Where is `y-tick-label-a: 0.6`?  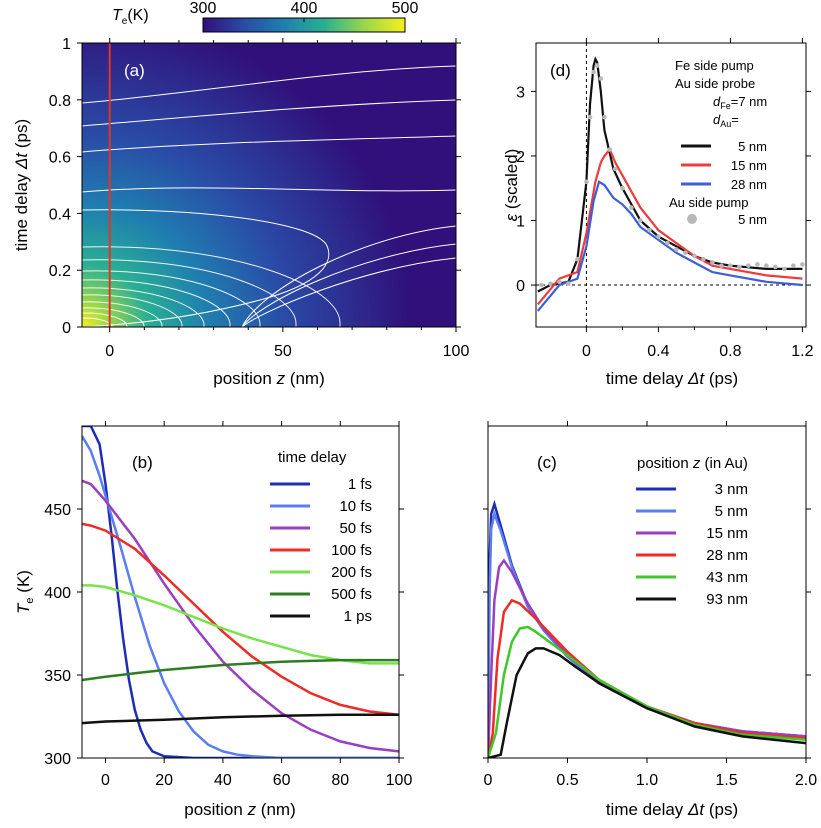 y-tick-label-a: 0.6 is located at coordinates (60, 158).